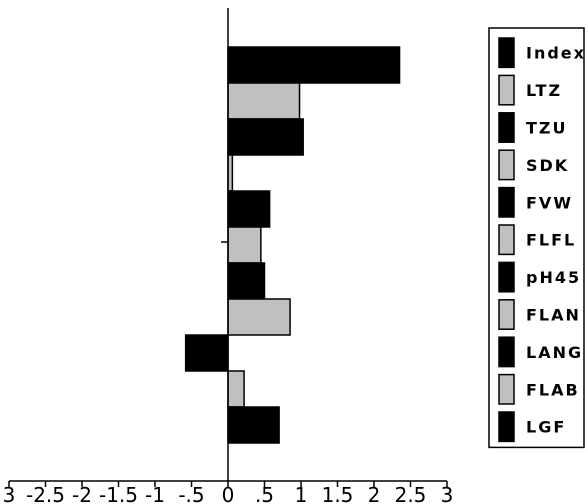  I want to click on legend-label-tzu: TZU, so click(547, 128).